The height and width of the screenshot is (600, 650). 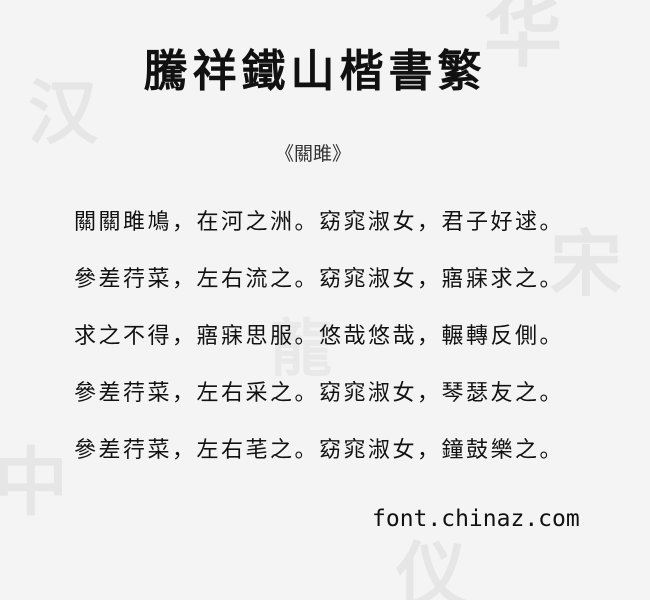 I want to click on watermark-char: 宋, so click(x=586, y=263).